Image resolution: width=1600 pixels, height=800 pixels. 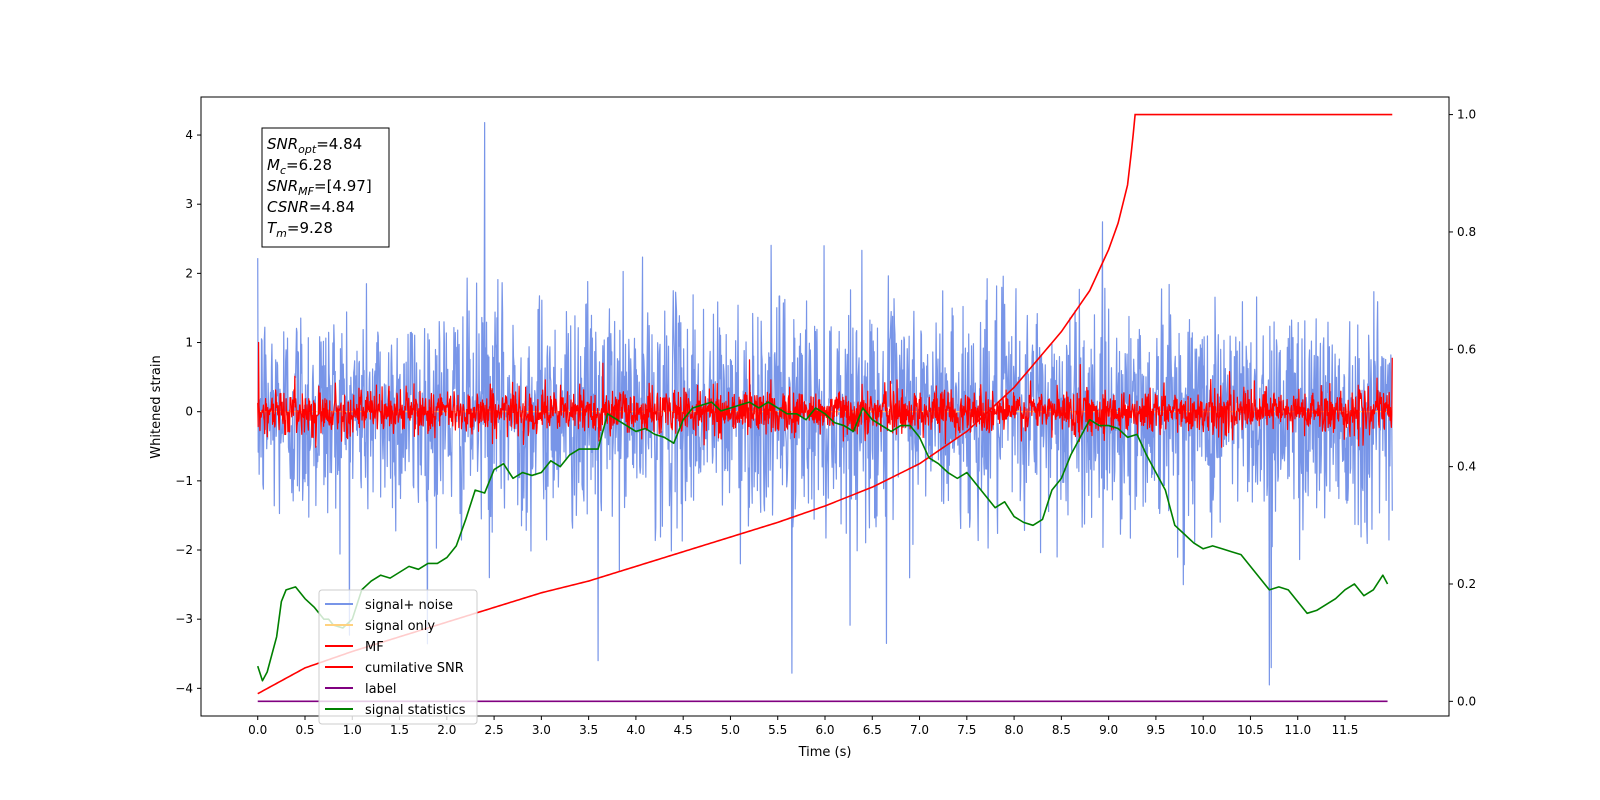 I want to click on x-tick-label: 2.0, so click(x=446, y=730).